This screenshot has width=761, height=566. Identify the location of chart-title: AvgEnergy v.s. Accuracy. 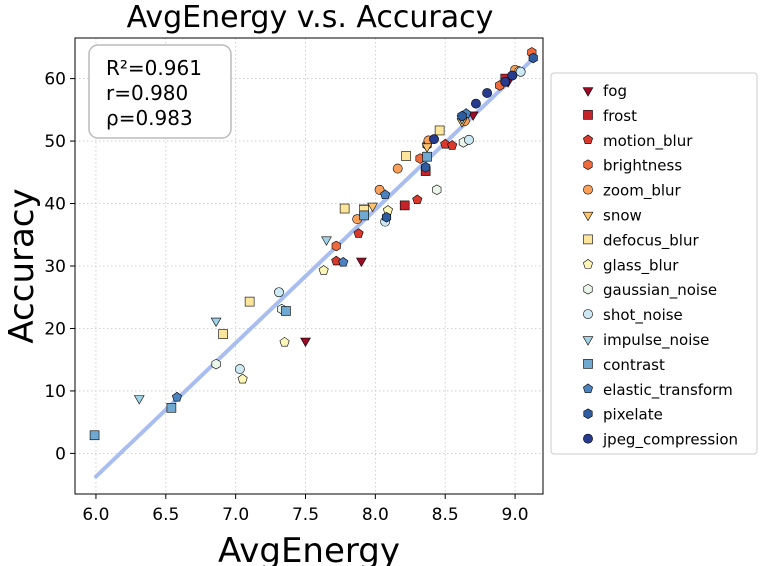
(310, 17).